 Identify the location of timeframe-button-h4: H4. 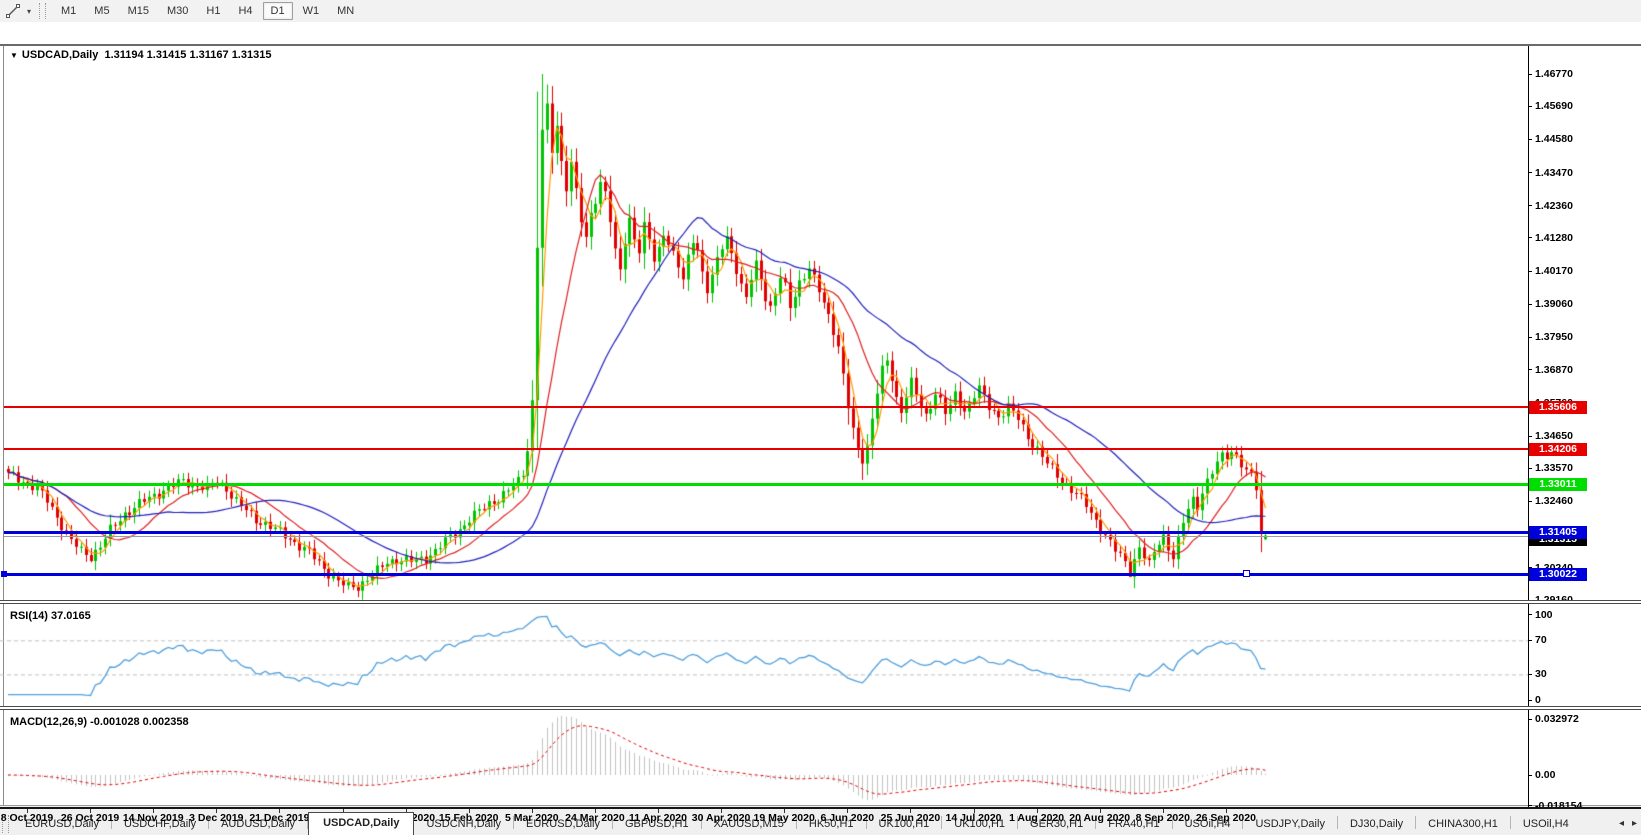
(245, 11).